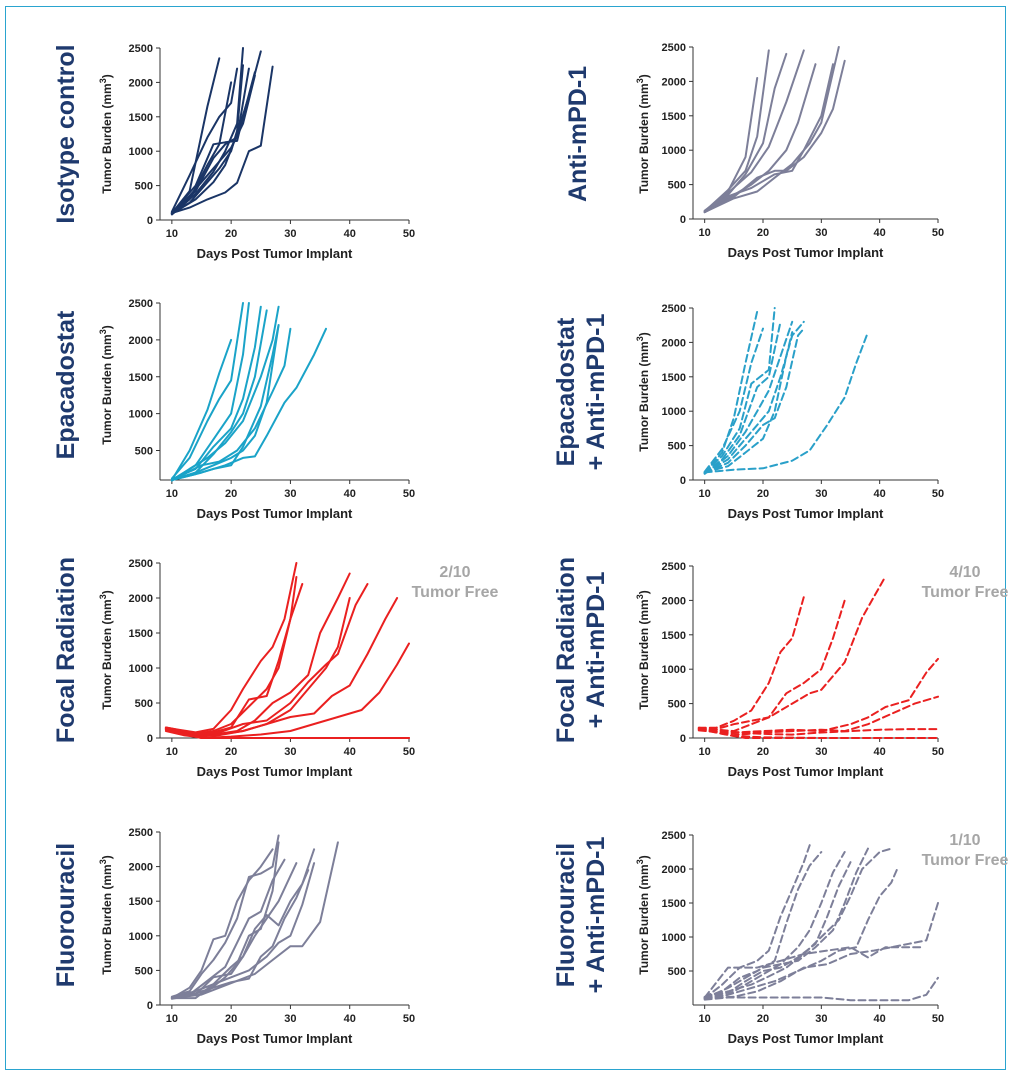  I want to click on panel-title: Epacadostat+ Anti-mPD-1, so click(581, 392).